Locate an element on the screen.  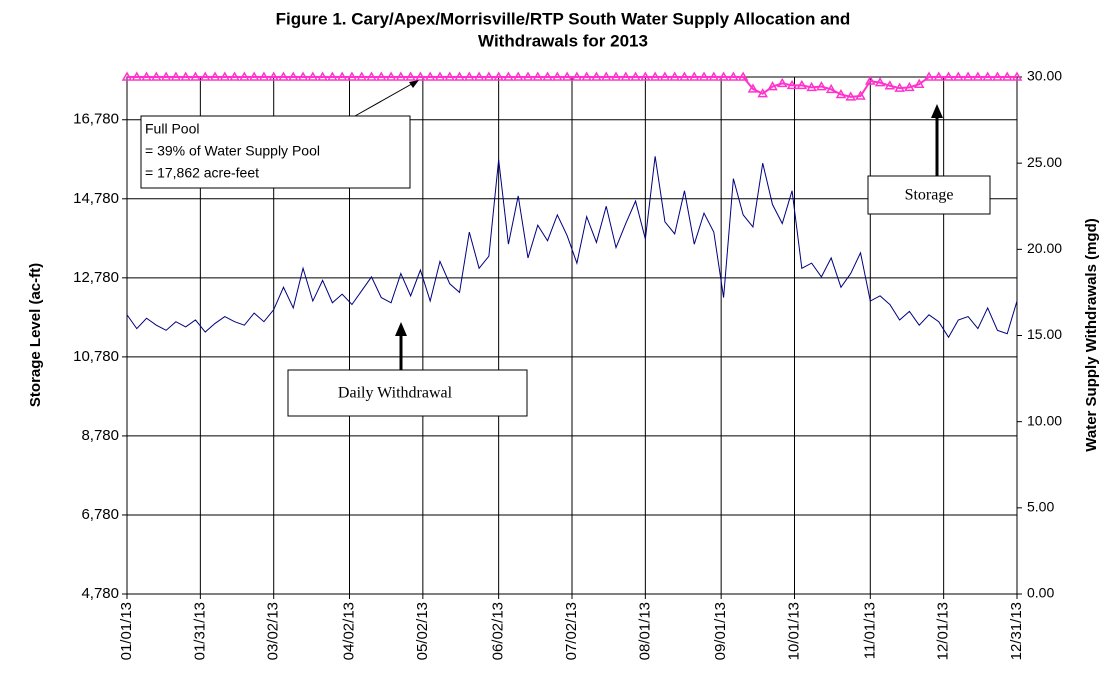
x-tick-label: 03/02/13 is located at coordinates (273, 631).